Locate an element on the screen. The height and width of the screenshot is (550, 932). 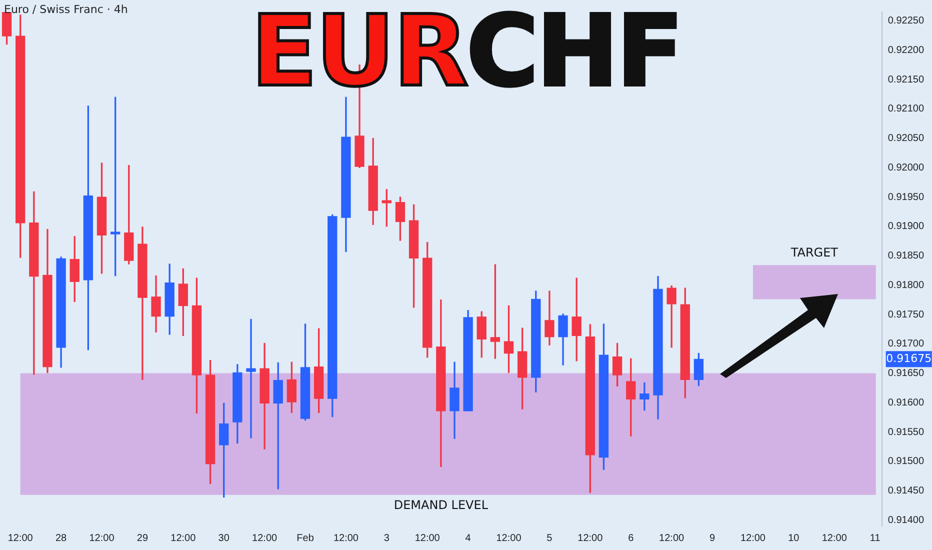
x-tick-label: 28 is located at coordinates (61, 538).